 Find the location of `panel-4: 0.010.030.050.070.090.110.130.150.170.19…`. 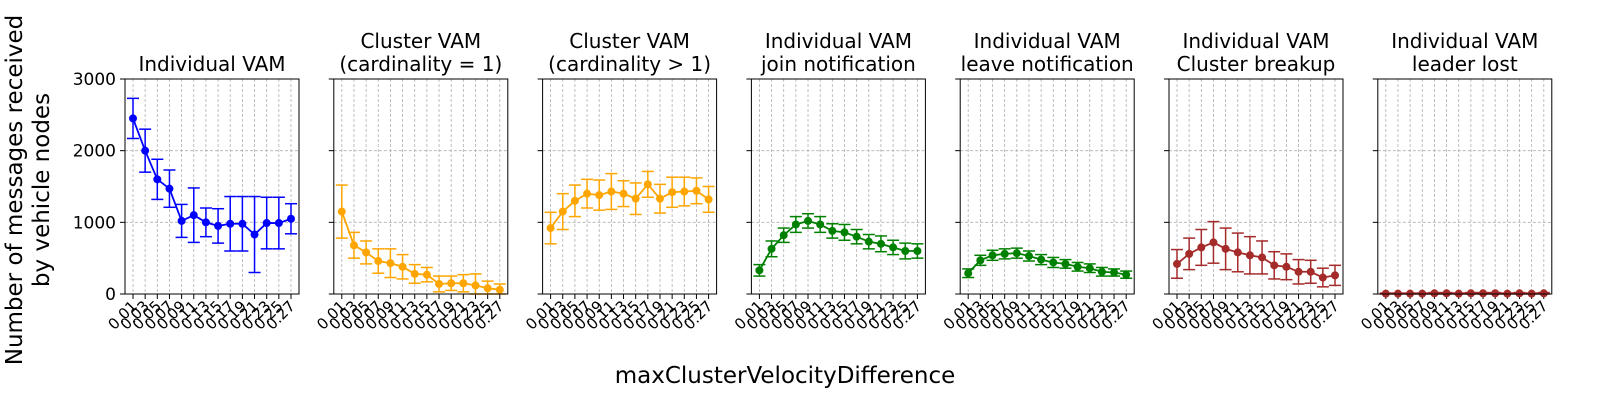

panel-4: 0.010.030.050.070.090.110.130.150.170.19… is located at coordinates (828, 181).